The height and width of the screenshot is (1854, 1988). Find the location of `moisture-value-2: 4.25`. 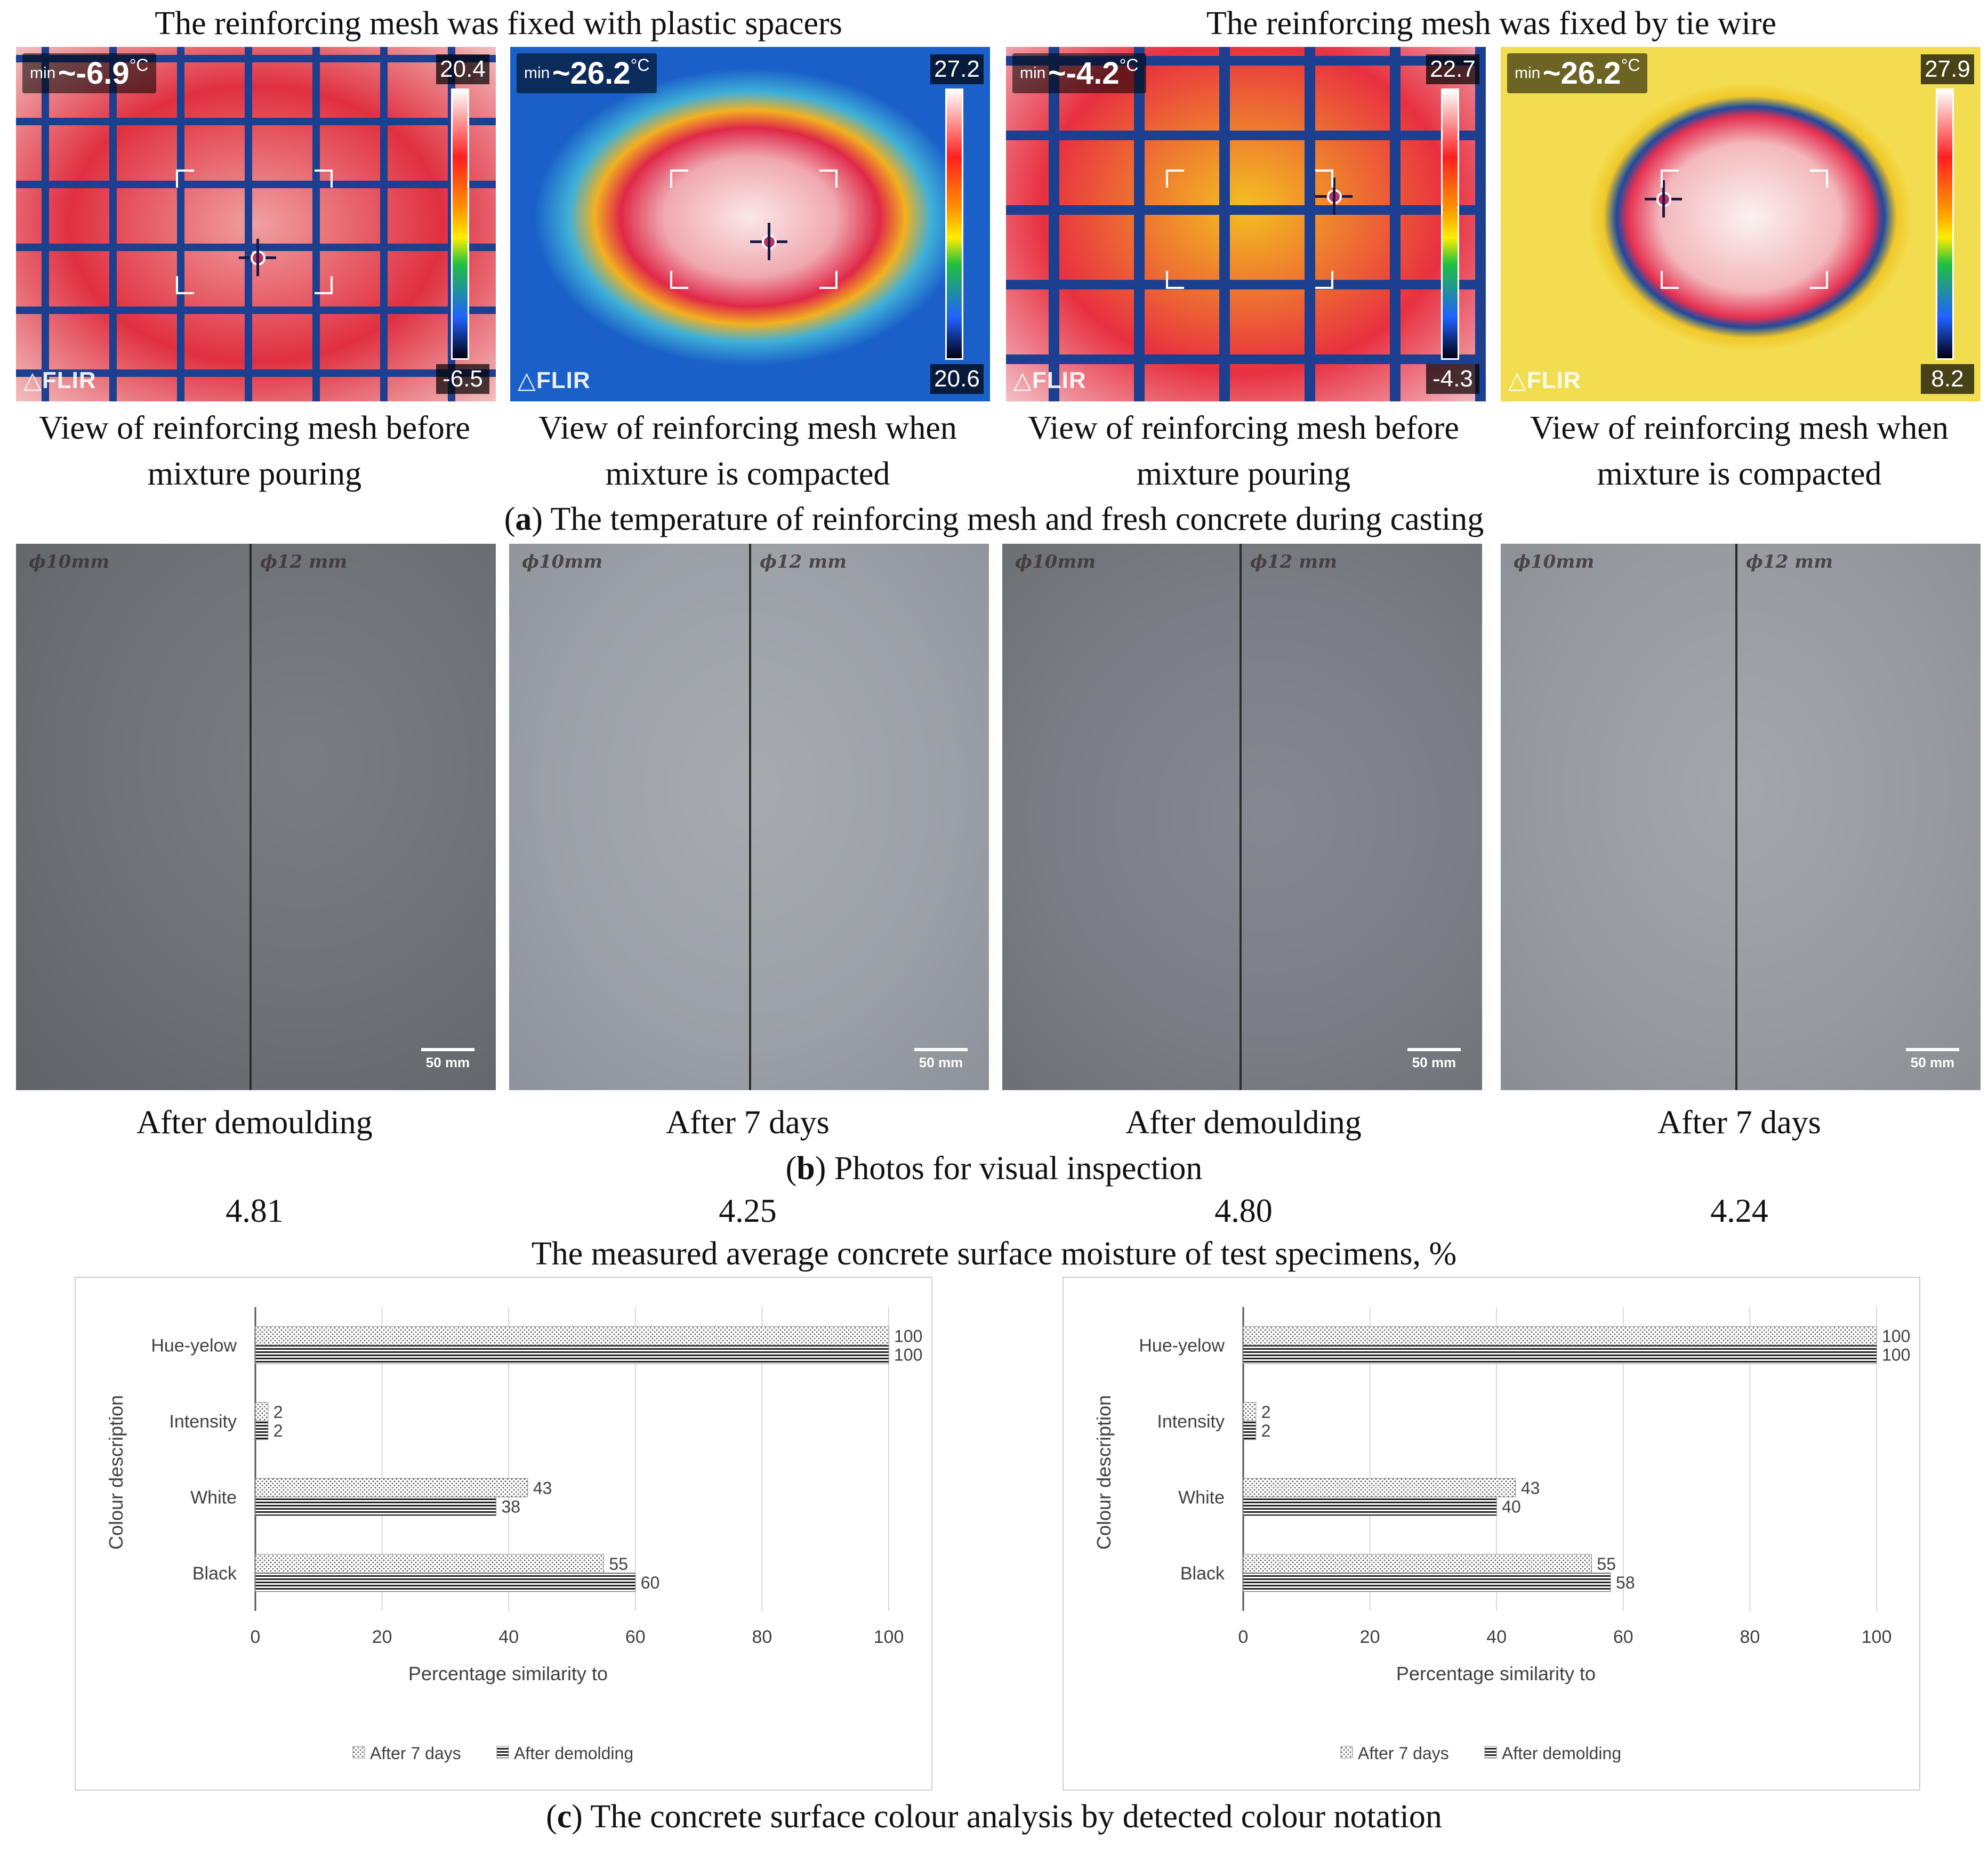

moisture-value-2: 4.25 is located at coordinates (748, 1211).